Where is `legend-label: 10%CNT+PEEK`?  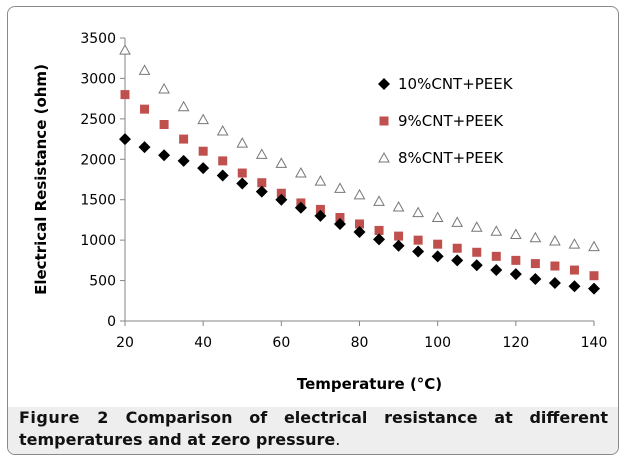
legend-label: 10%CNT+PEEK is located at coordinates (456, 84).